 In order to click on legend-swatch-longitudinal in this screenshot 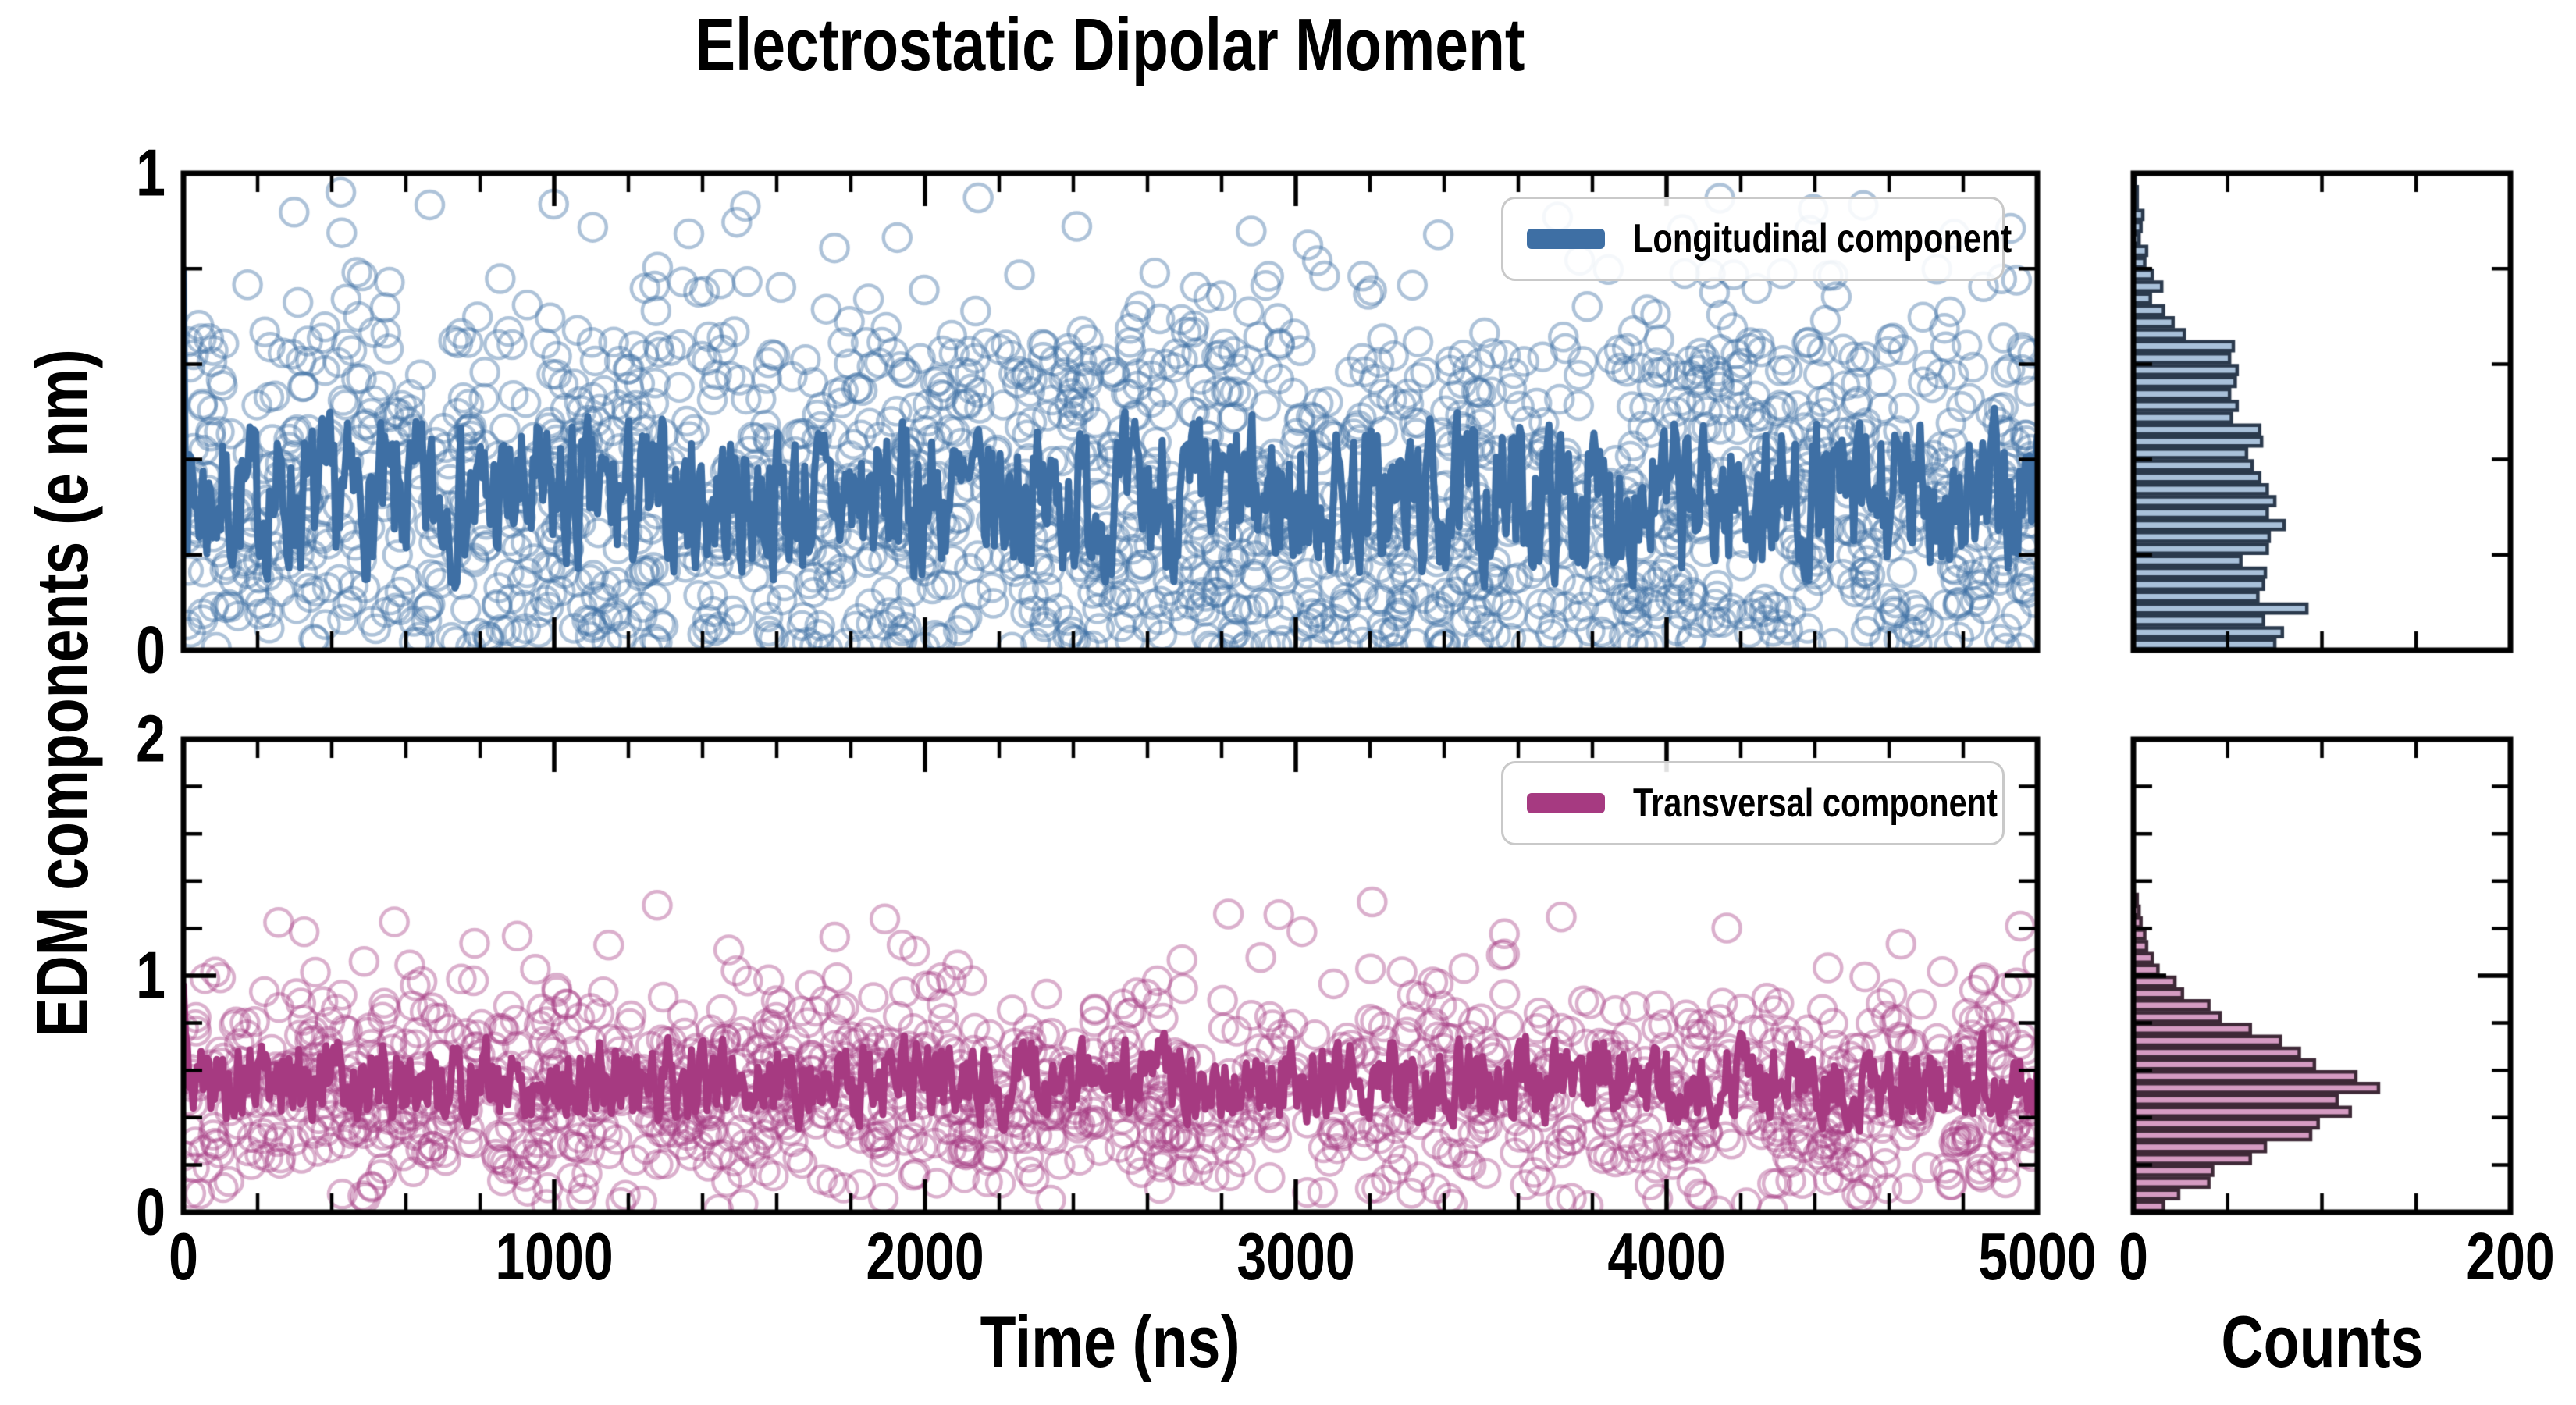, I will do `click(1566, 239)`.